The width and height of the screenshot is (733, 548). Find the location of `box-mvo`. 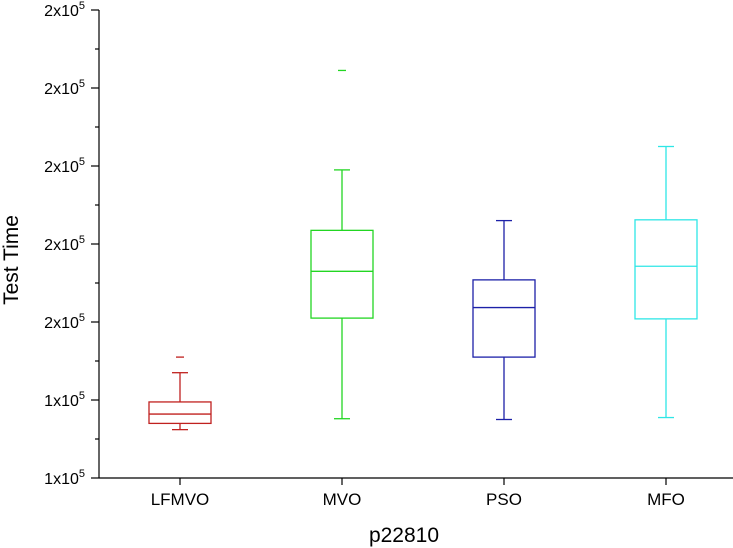

box-mvo is located at coordinates (342, 244).